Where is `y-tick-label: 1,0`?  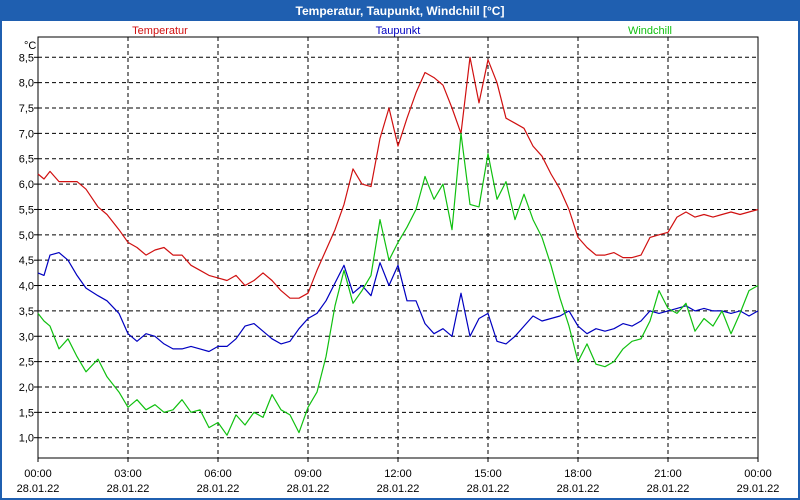 y-tick-label: 1,0 is located at coordinates (26, 439).